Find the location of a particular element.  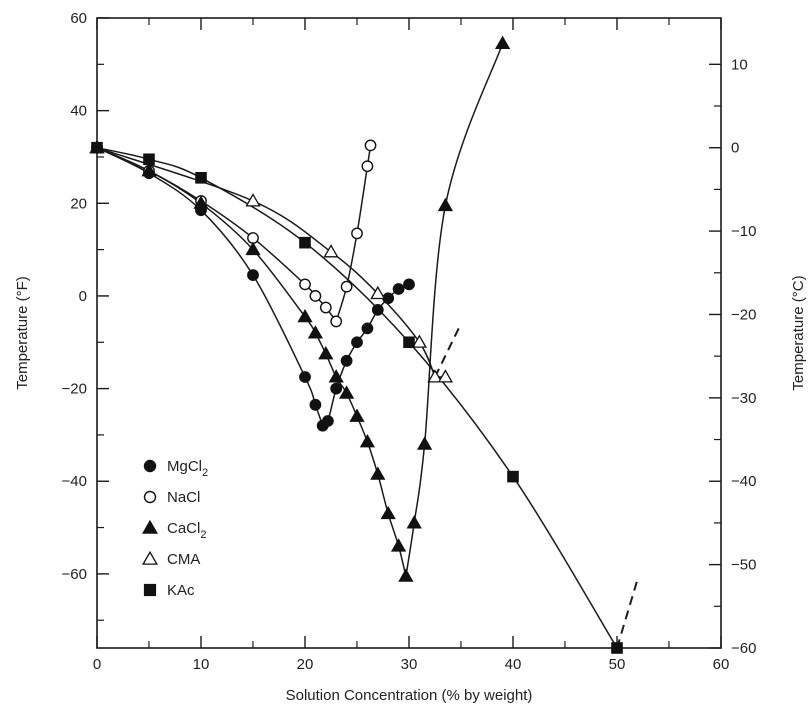

y-axis-title-left: Temperature (°F) is located at coordinates (22, 333).